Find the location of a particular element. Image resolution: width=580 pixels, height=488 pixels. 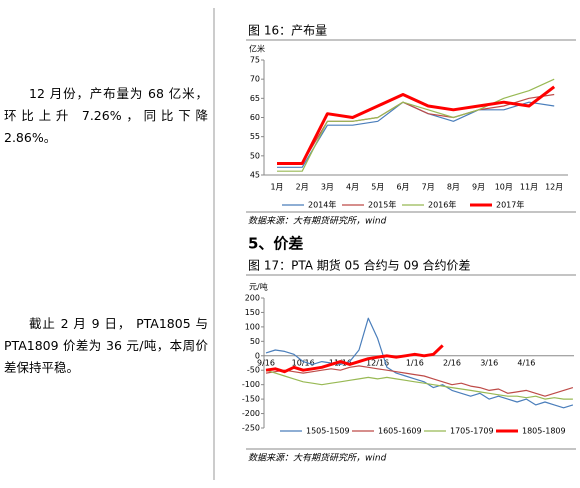

x-tick-label: 12月 is located at coordinates (554, 187).